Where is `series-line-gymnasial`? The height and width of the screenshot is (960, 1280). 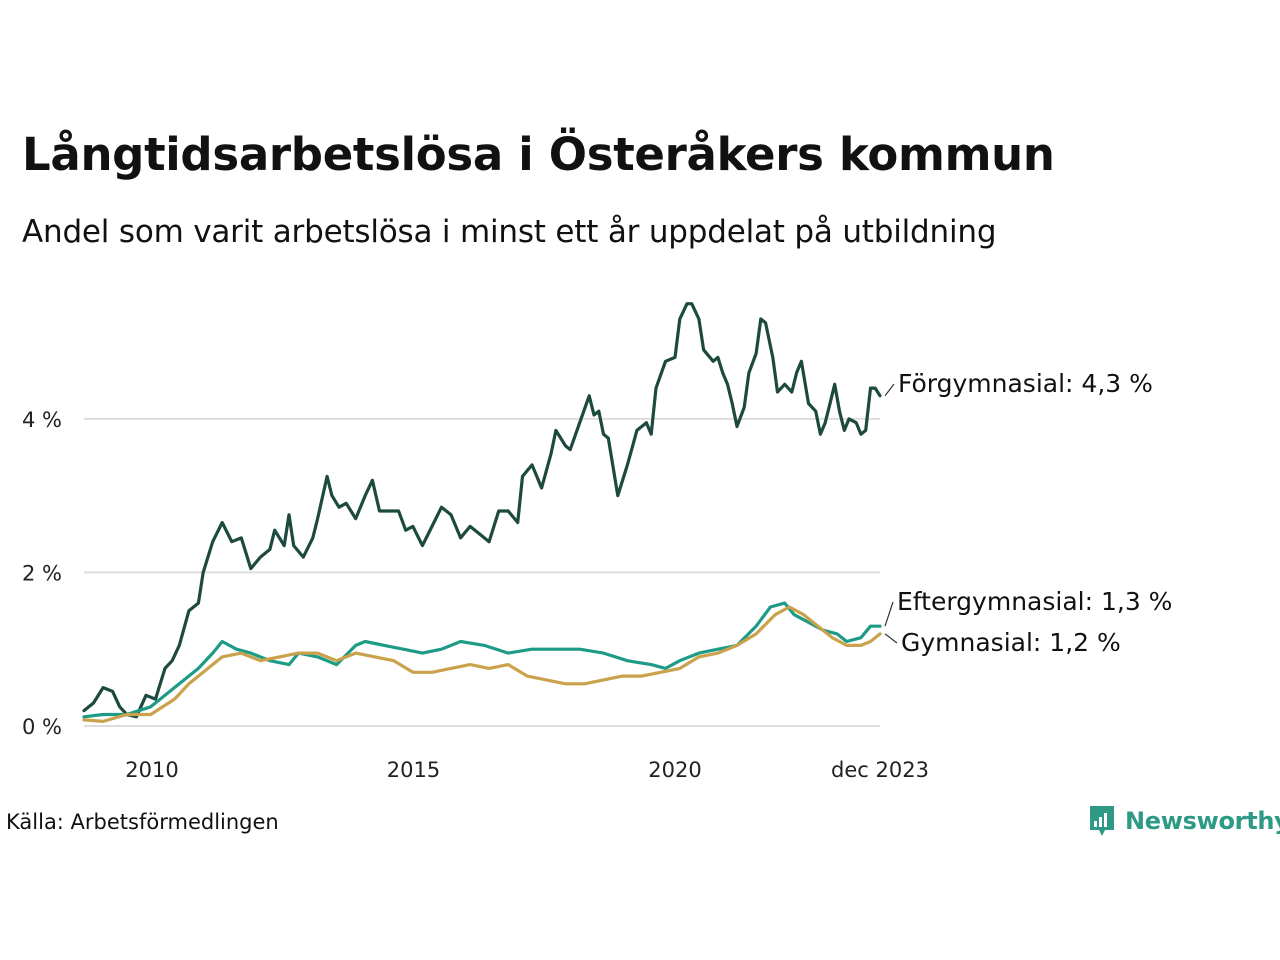 series-line-gymnasial is located at coordinates (482, 664).